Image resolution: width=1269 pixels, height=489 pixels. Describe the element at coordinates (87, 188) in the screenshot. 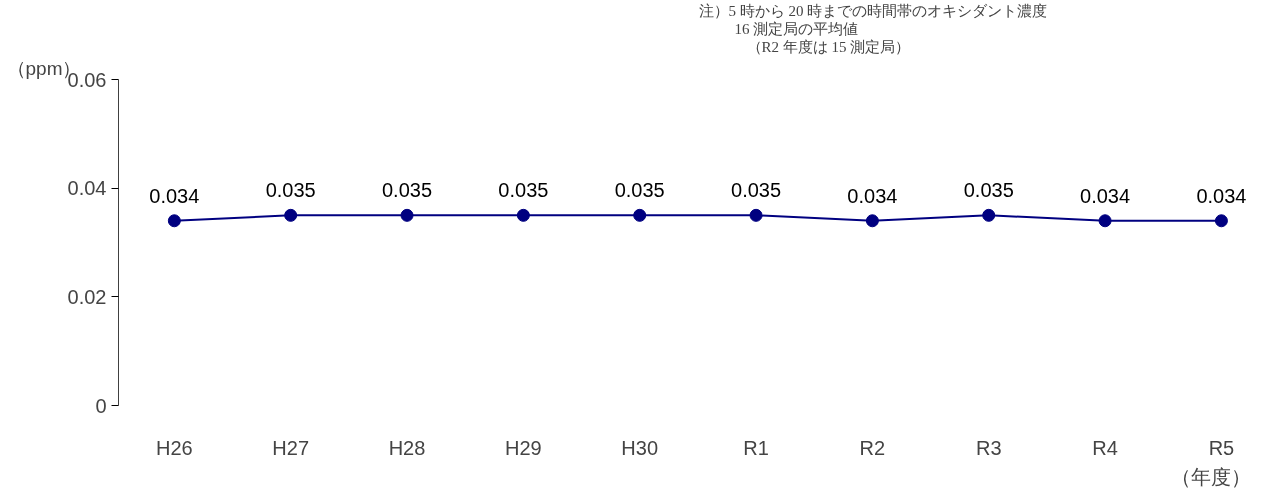

I see `y-tick-label: 0.04` at that location.